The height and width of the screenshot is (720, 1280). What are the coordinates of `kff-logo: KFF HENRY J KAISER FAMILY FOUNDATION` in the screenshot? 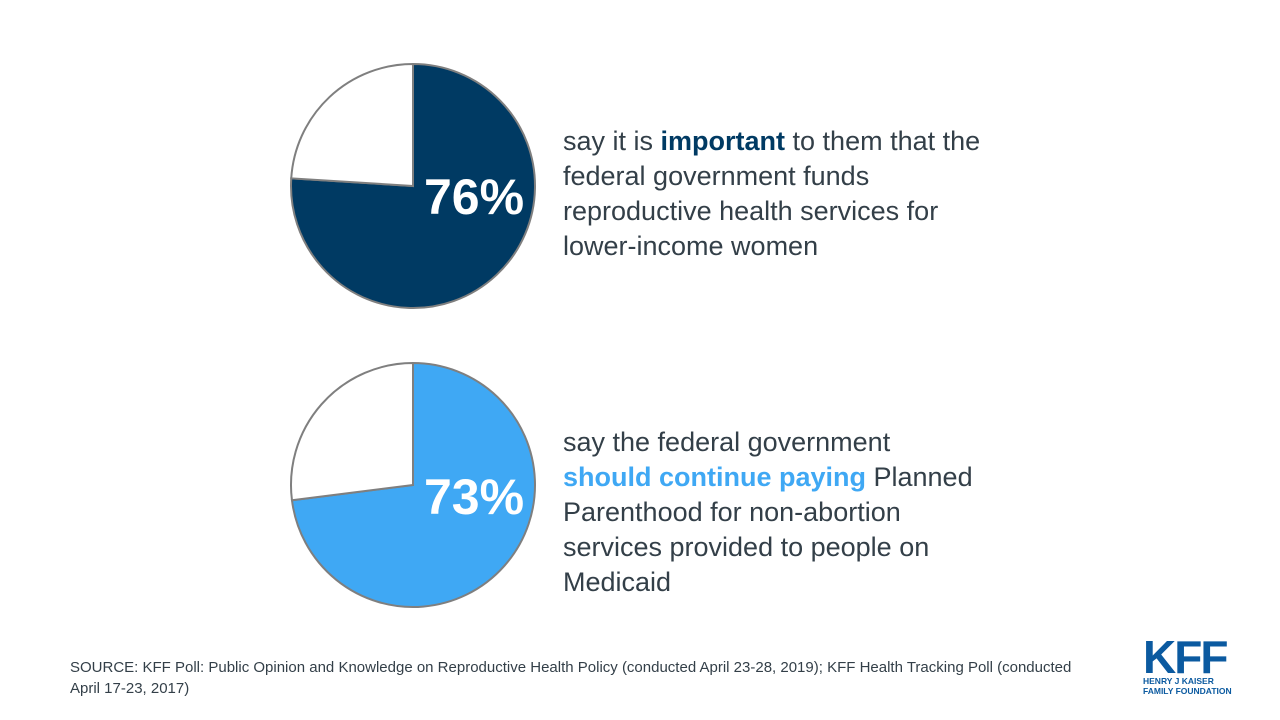 It's located at (1189, 664).